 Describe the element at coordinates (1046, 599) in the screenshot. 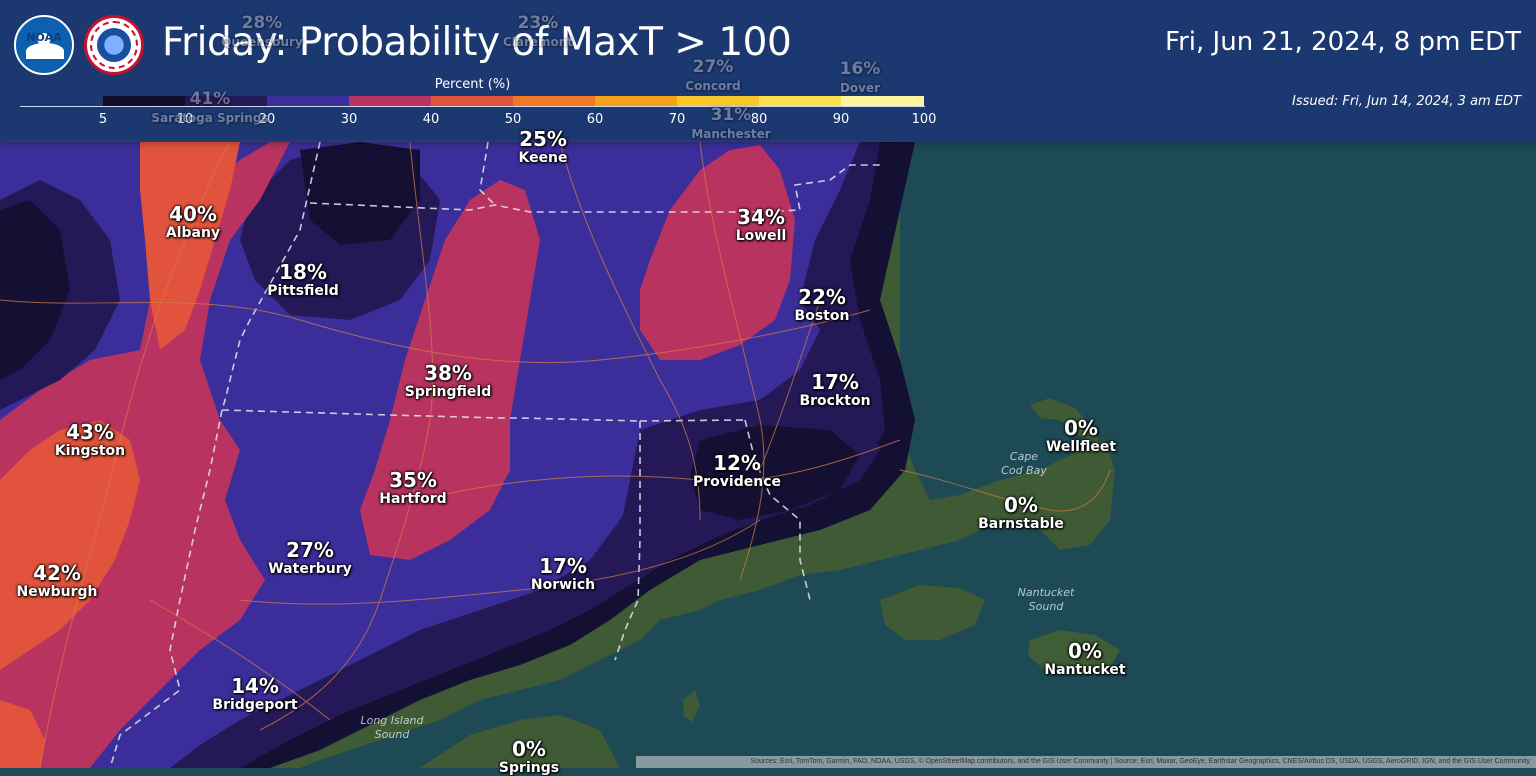

I see `water-label-nantucket-sound: Nantucket Sound` at that location.